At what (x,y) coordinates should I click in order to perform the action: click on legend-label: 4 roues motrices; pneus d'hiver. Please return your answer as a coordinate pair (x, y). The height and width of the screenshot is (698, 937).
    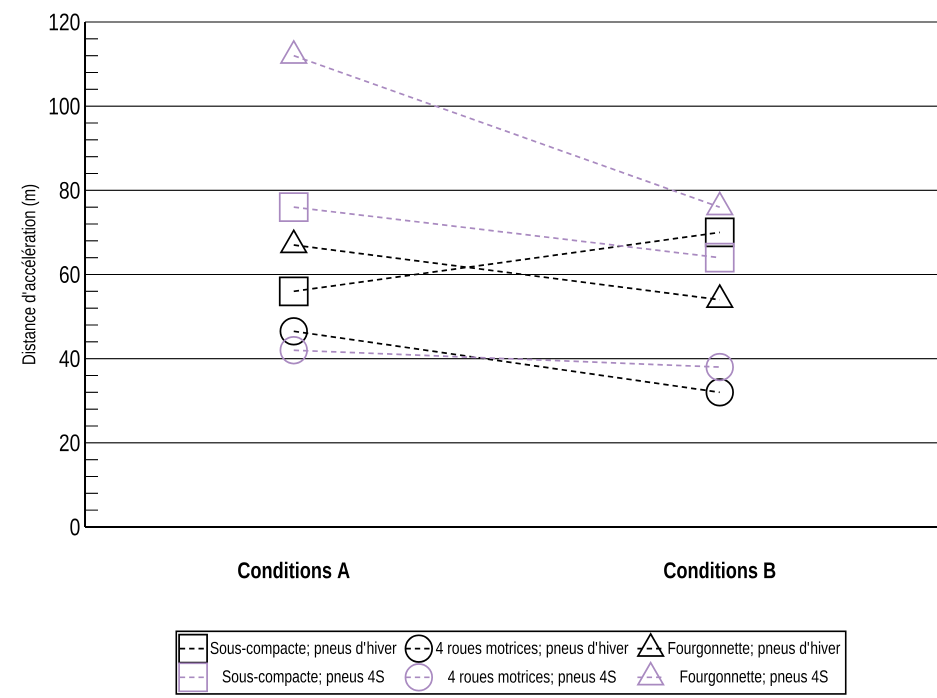
    Looking at the image, I should click on (532, 649).